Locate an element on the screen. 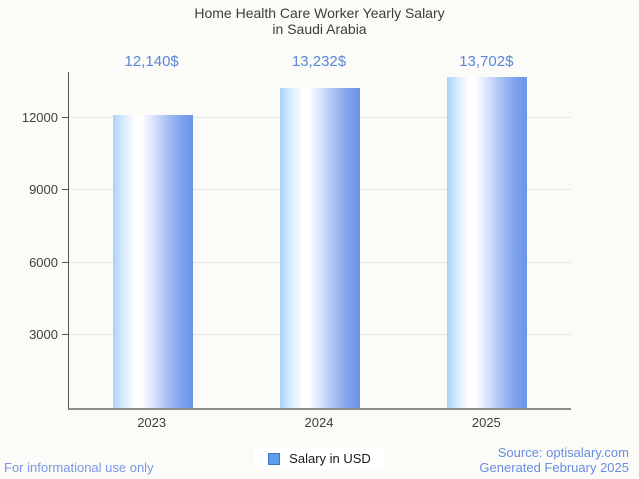  footer-generated-line: Generated February 2025 is located at coordinates (554, 467).